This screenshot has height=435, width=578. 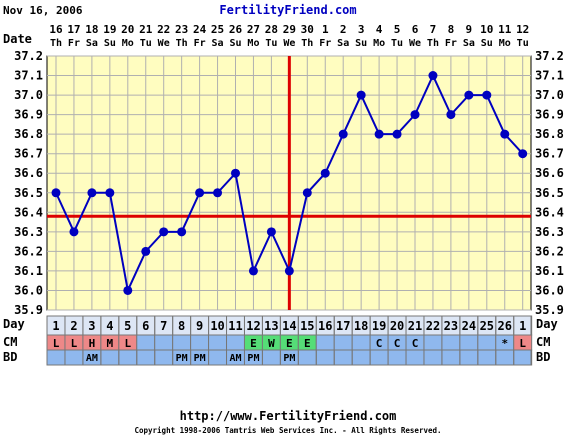 What do you see at coordinates (163, 29) in the screenshot?
I see `date-label: 22` at bounding box center [163, 29].